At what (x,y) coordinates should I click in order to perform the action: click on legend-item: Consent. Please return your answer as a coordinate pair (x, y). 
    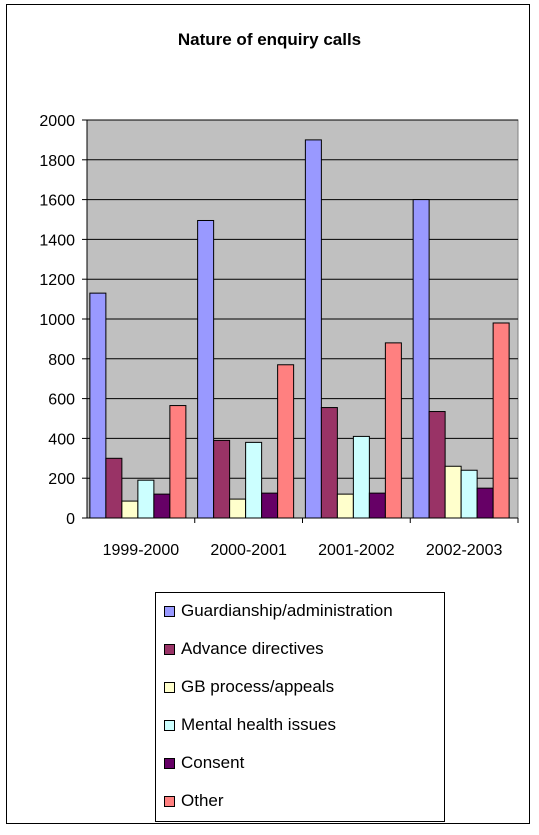
    Looking at the image, I should click on (204, 763).